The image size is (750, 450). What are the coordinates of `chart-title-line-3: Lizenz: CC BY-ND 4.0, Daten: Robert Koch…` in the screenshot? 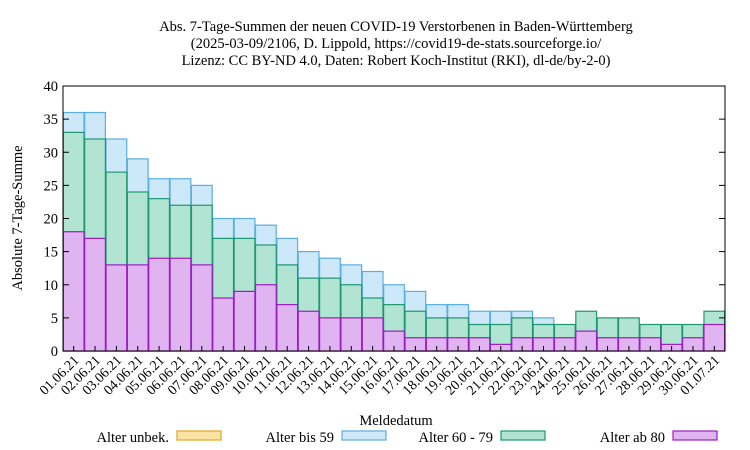 It's located at (396, 61).